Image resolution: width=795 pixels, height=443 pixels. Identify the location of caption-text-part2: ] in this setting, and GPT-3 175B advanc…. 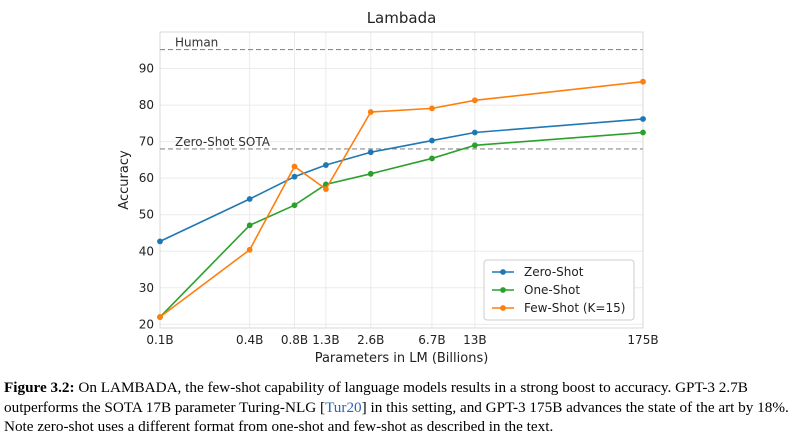
(396, 417).